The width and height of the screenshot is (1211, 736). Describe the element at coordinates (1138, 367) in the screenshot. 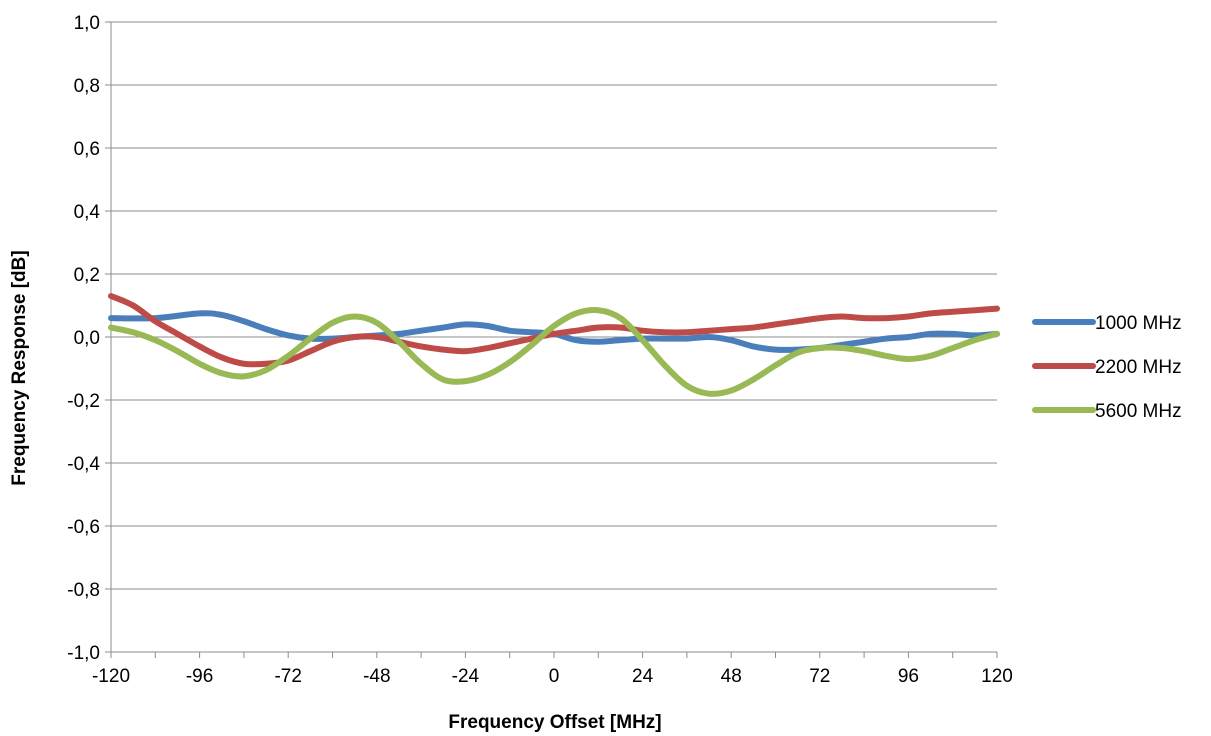

I see `legend-label: 2200 MHz` at that location.